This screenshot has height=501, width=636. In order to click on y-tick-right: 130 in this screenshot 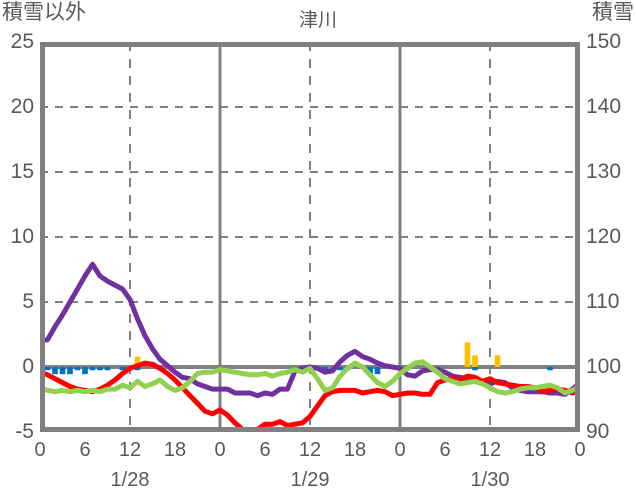, I will do `click(604, 171)`.